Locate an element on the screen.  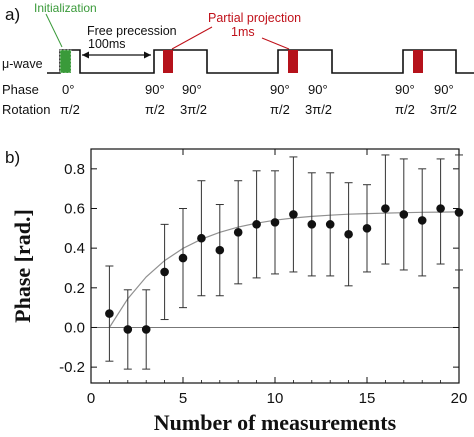
y-tick-label: 0.6 is located at coordinates (74, 208).